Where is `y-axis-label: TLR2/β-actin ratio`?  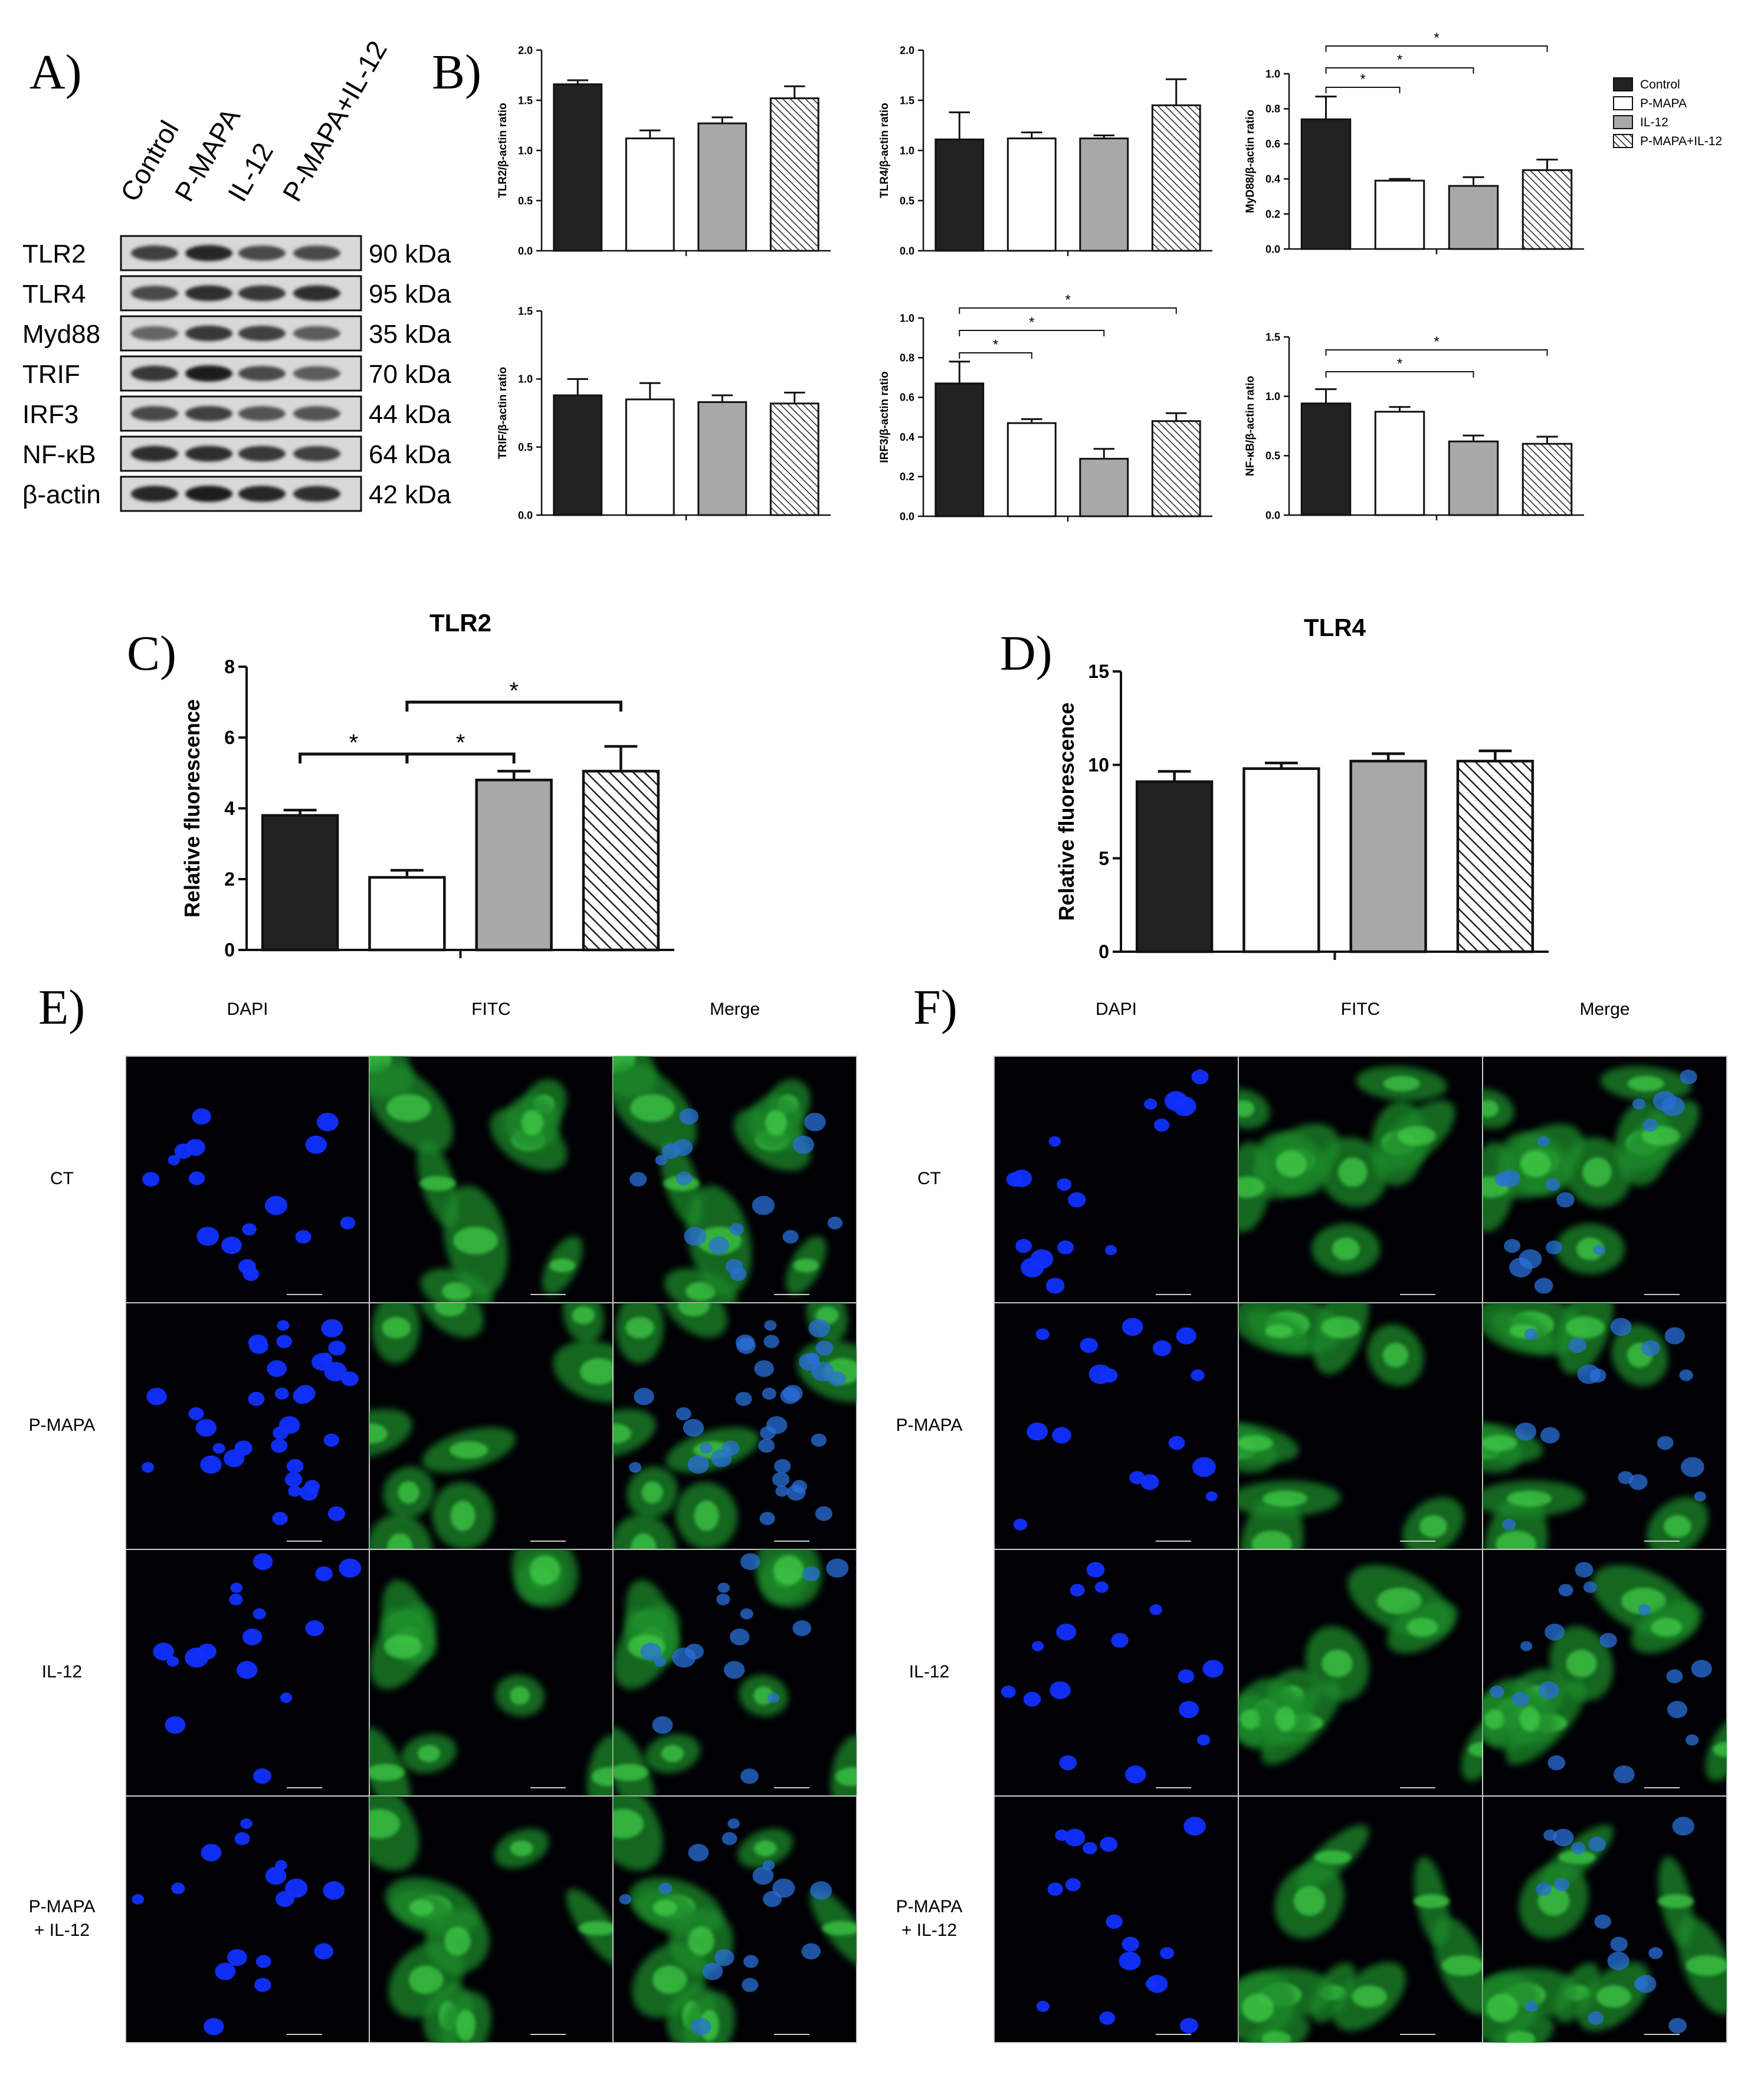
y-axis-label: TLR2/β-actin ratio is located at coordinates (503, 150).